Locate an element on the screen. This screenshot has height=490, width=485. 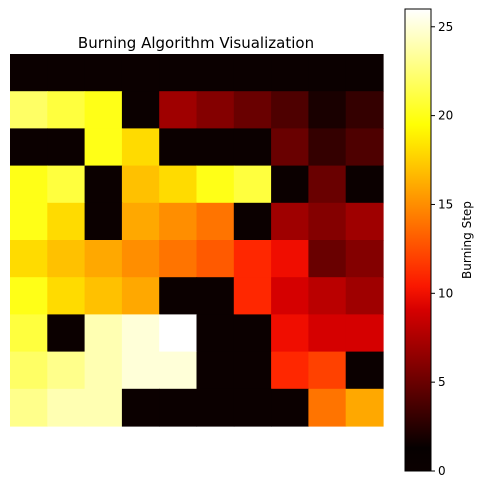
colorbar-label: Burning Step is located at coordinates (467, 240).